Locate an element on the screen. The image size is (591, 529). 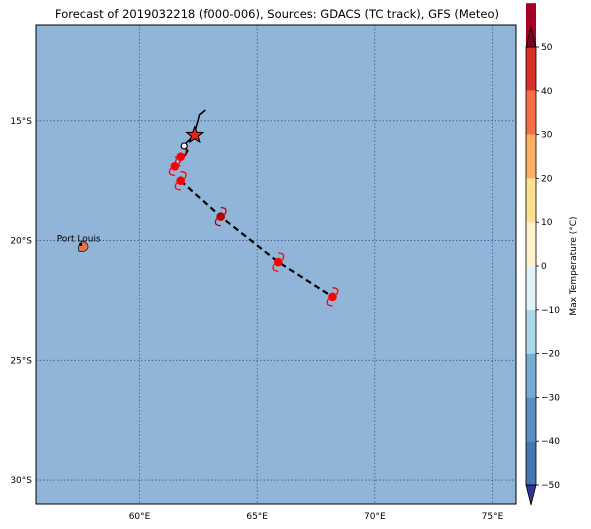
colorbar-tick-label: −20 is located at coordinates (550, 355).